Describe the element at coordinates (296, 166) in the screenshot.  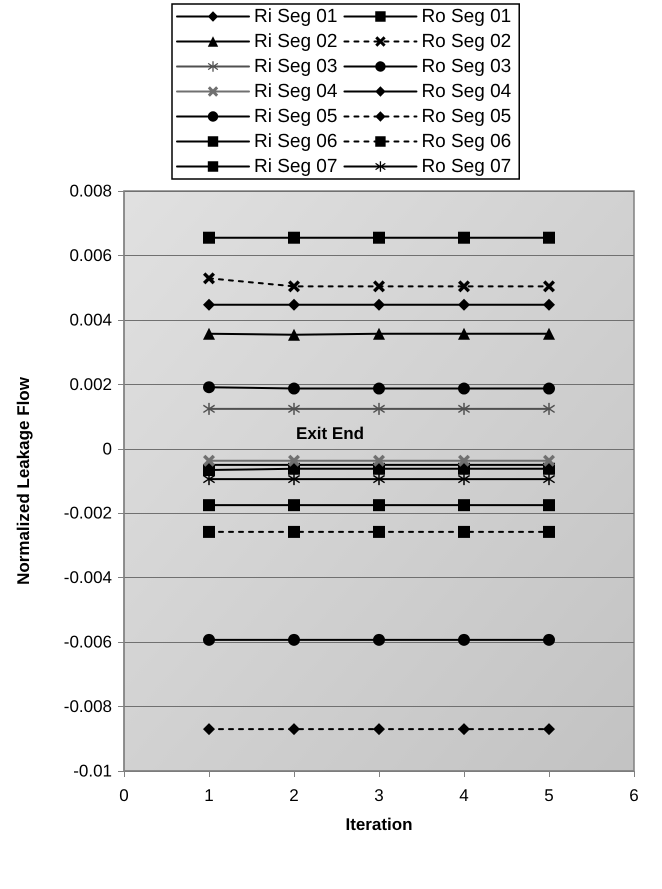
I see `legend-label: Ri Seg 07` at that location.